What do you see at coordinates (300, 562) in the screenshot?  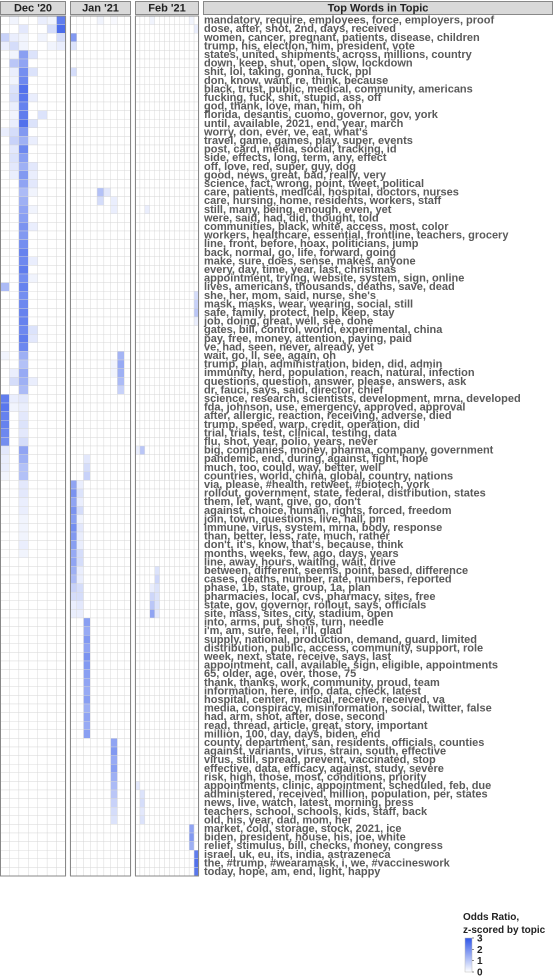 I see `topic-label: line, away, hours, waiting, wait, drive` at bounding box center [300, 562].